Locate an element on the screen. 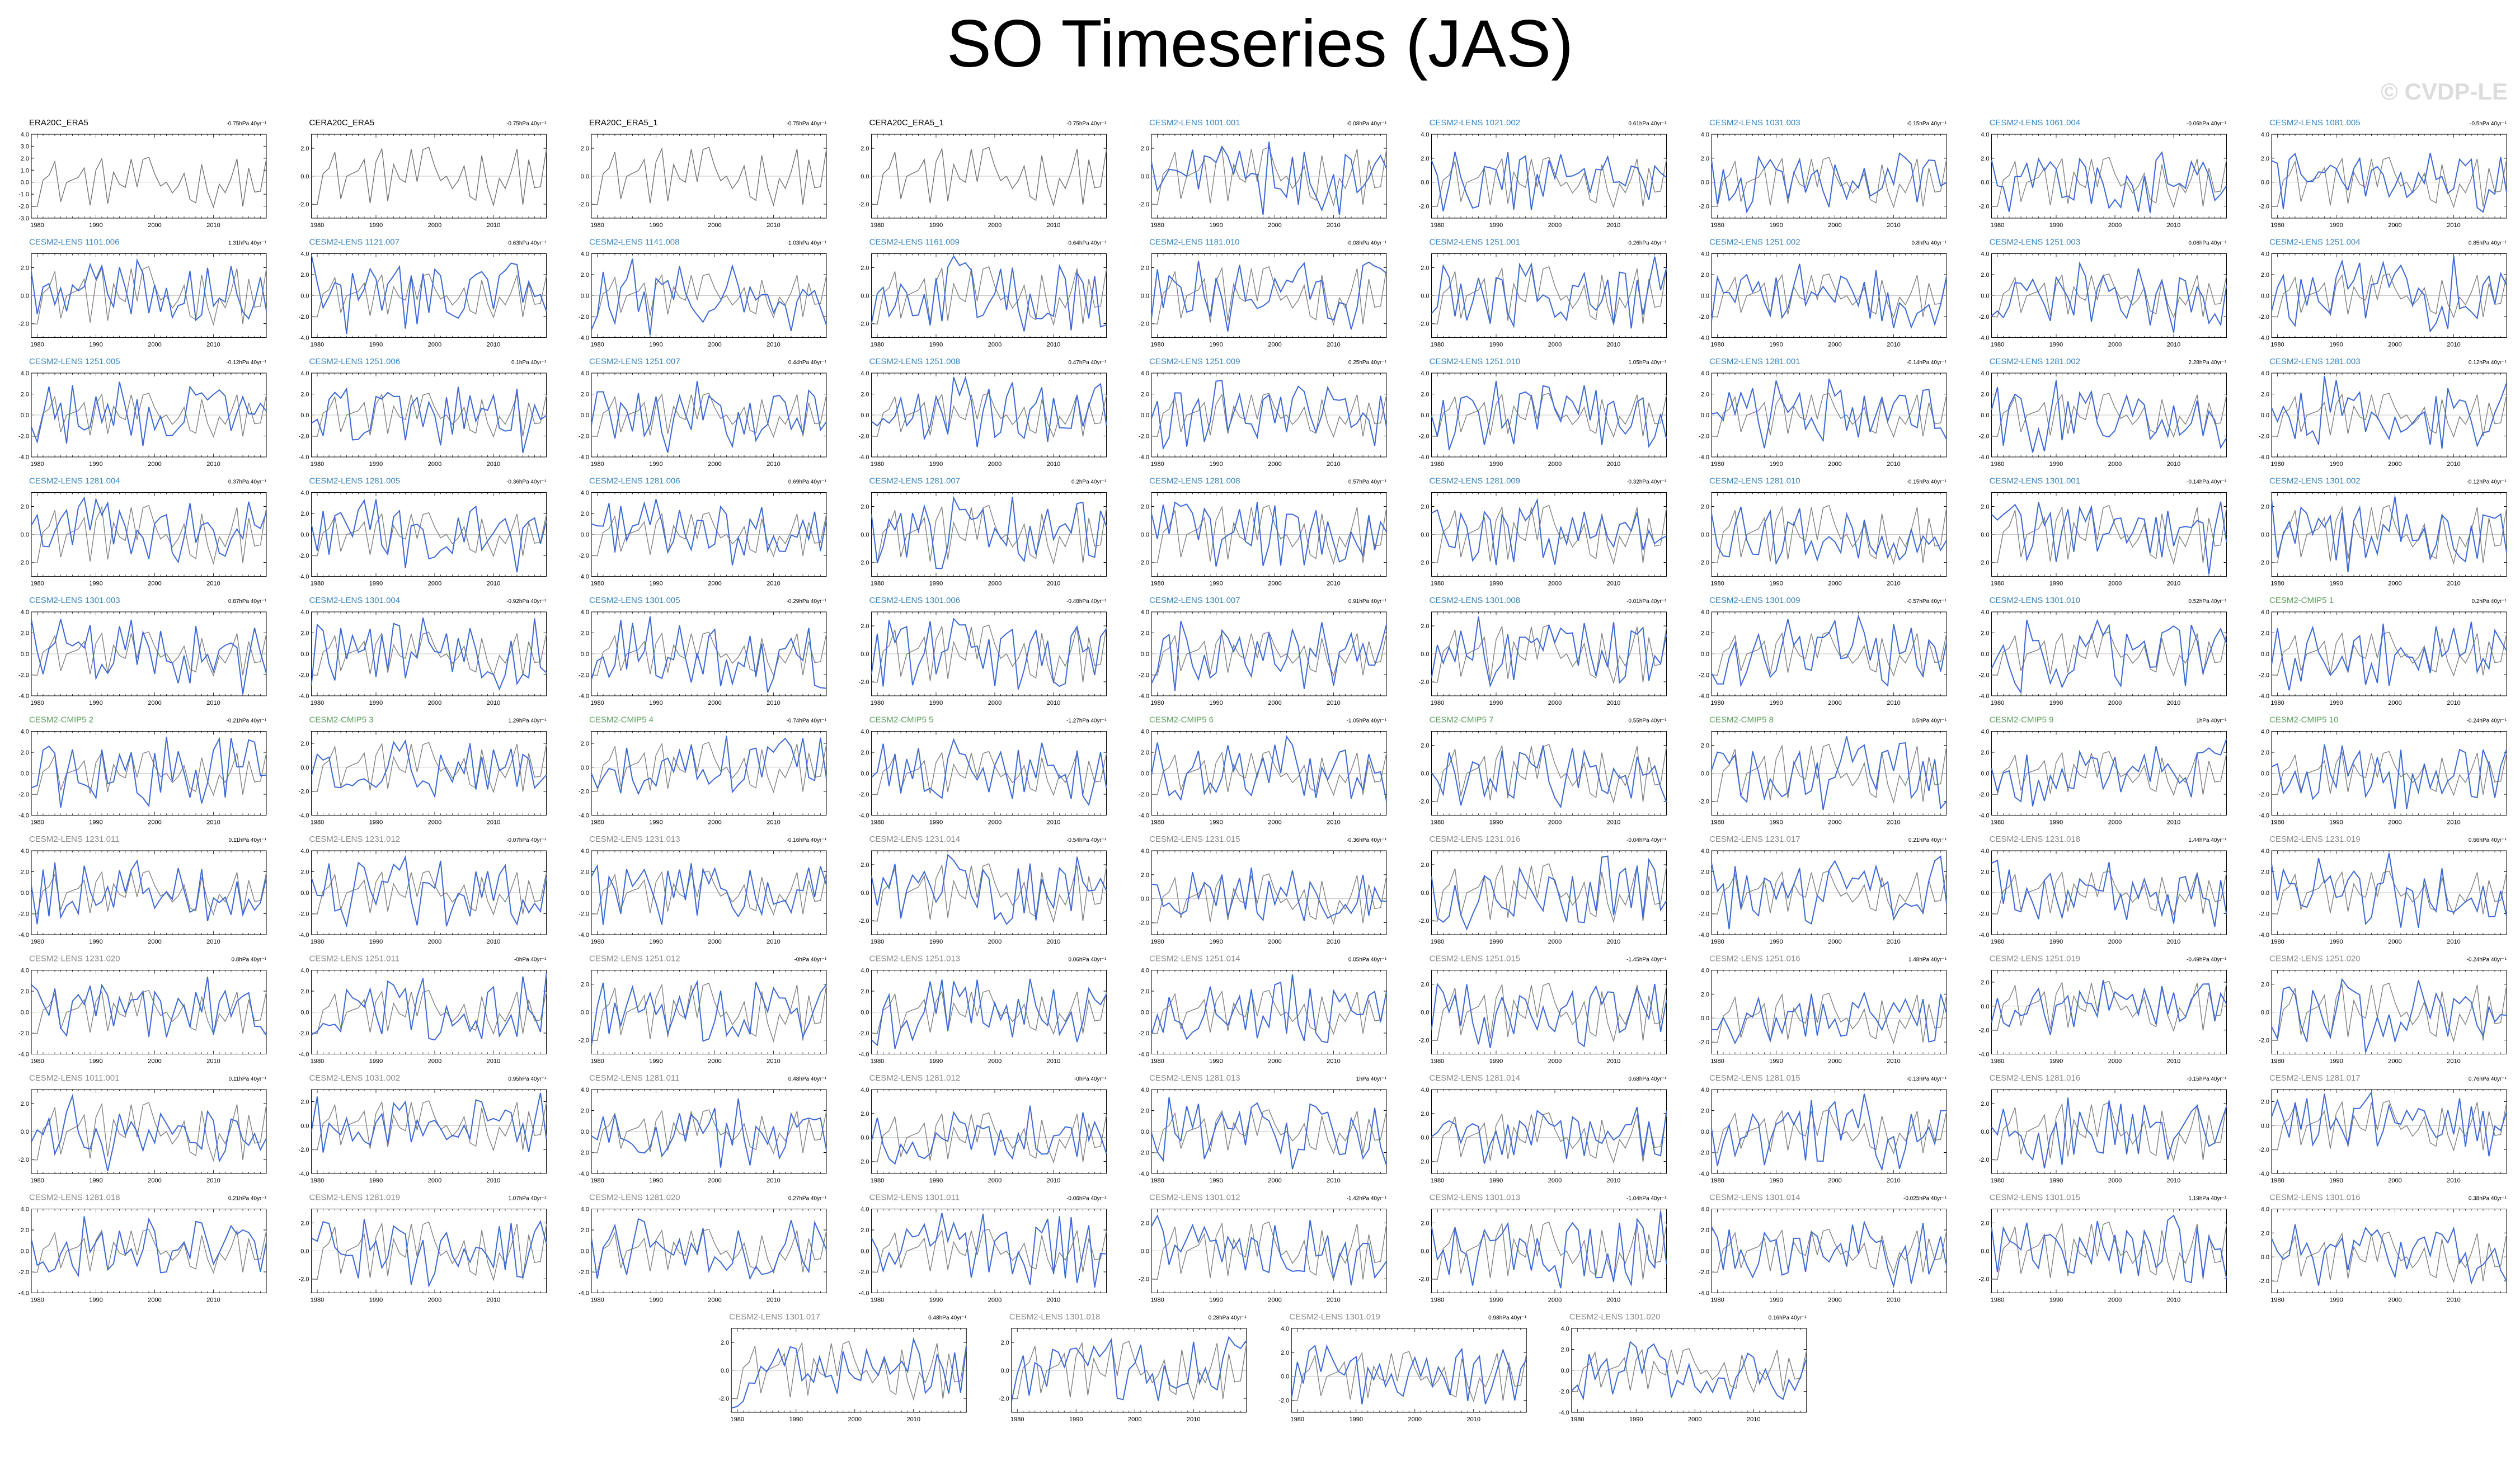  panel-title: CESM2-LENS 1281.003 is located at coordinates (2315, 361).